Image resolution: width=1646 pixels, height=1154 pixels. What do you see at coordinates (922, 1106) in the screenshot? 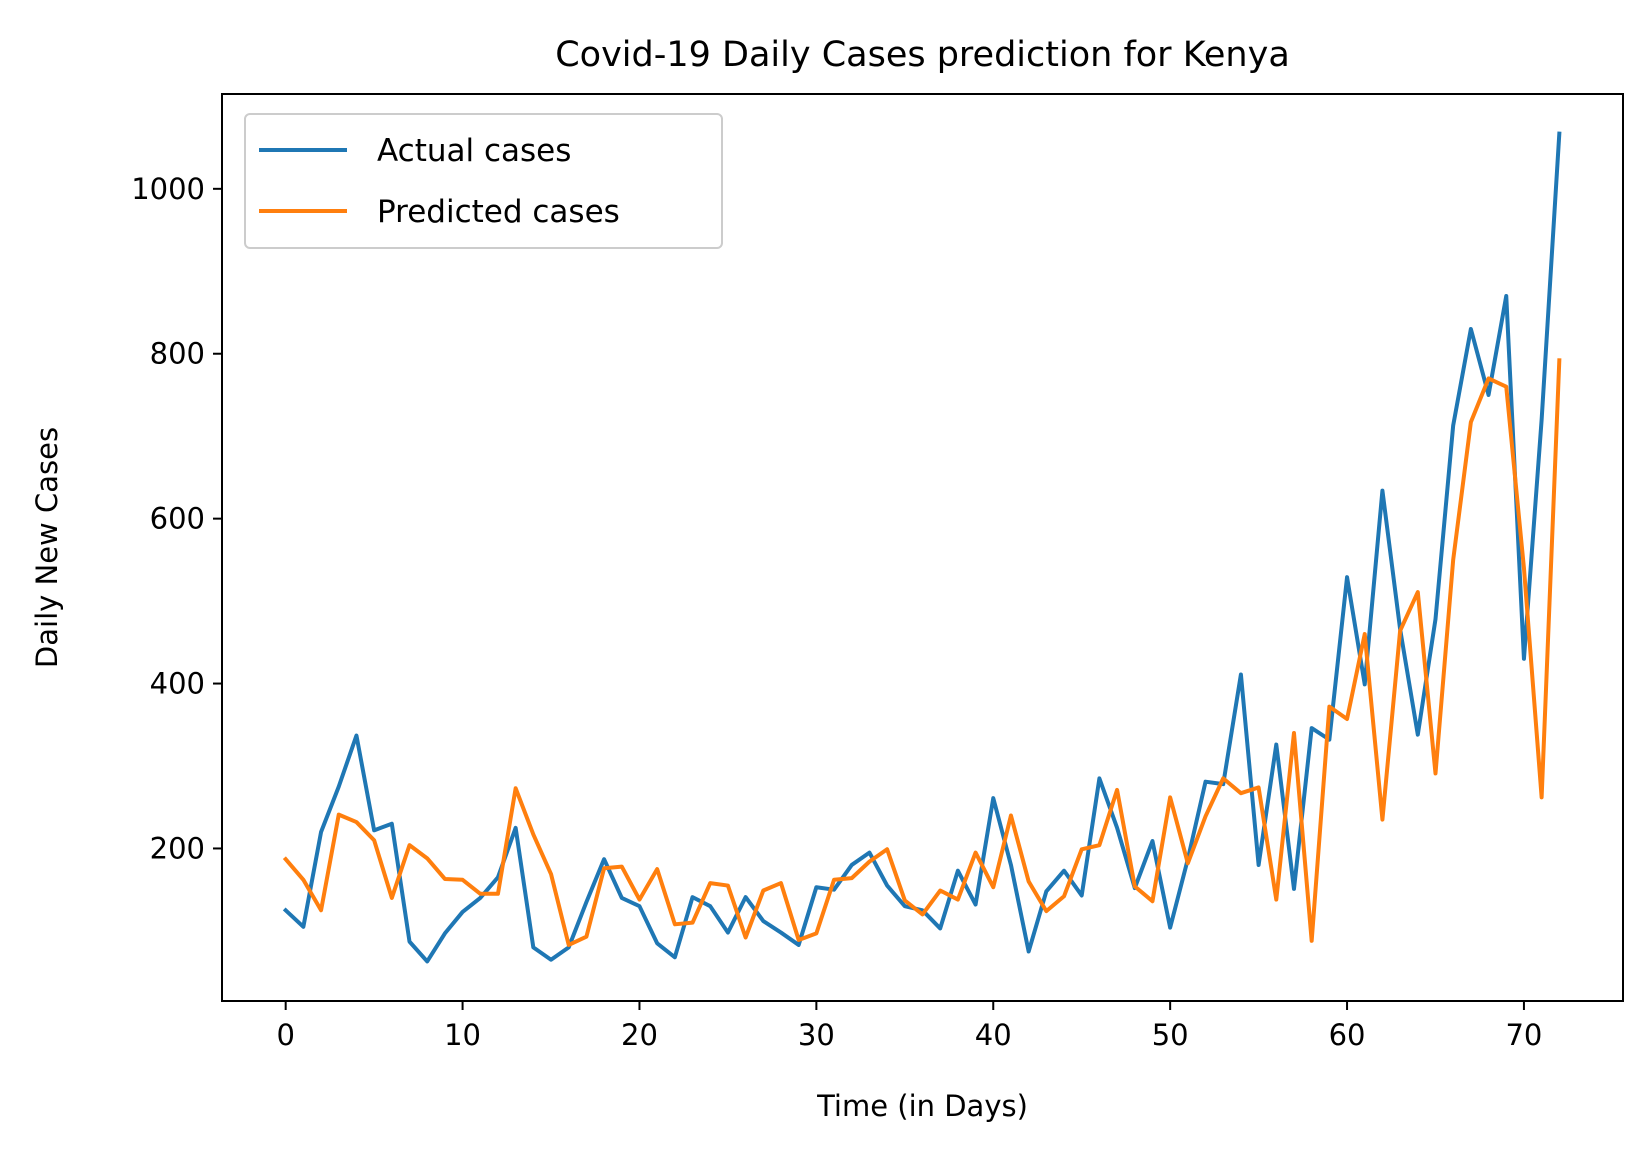
I see `x-axis-label: Time (in Days)` at bounding box center [922, 1106].